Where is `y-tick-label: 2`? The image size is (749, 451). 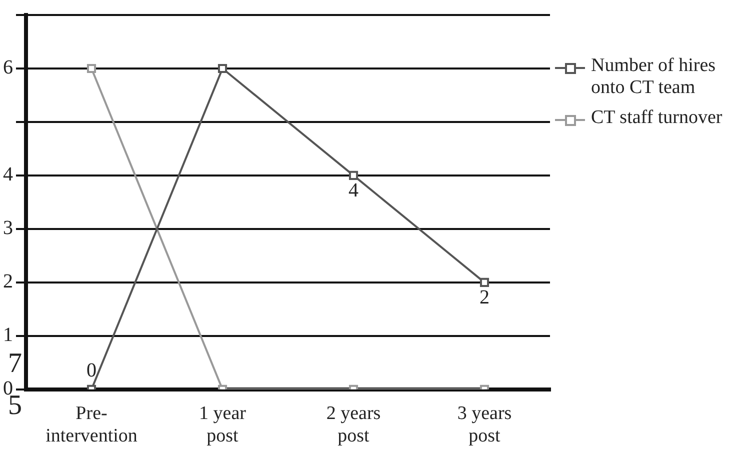 y-tick-label: 2 is located at coordinates (8, 281).